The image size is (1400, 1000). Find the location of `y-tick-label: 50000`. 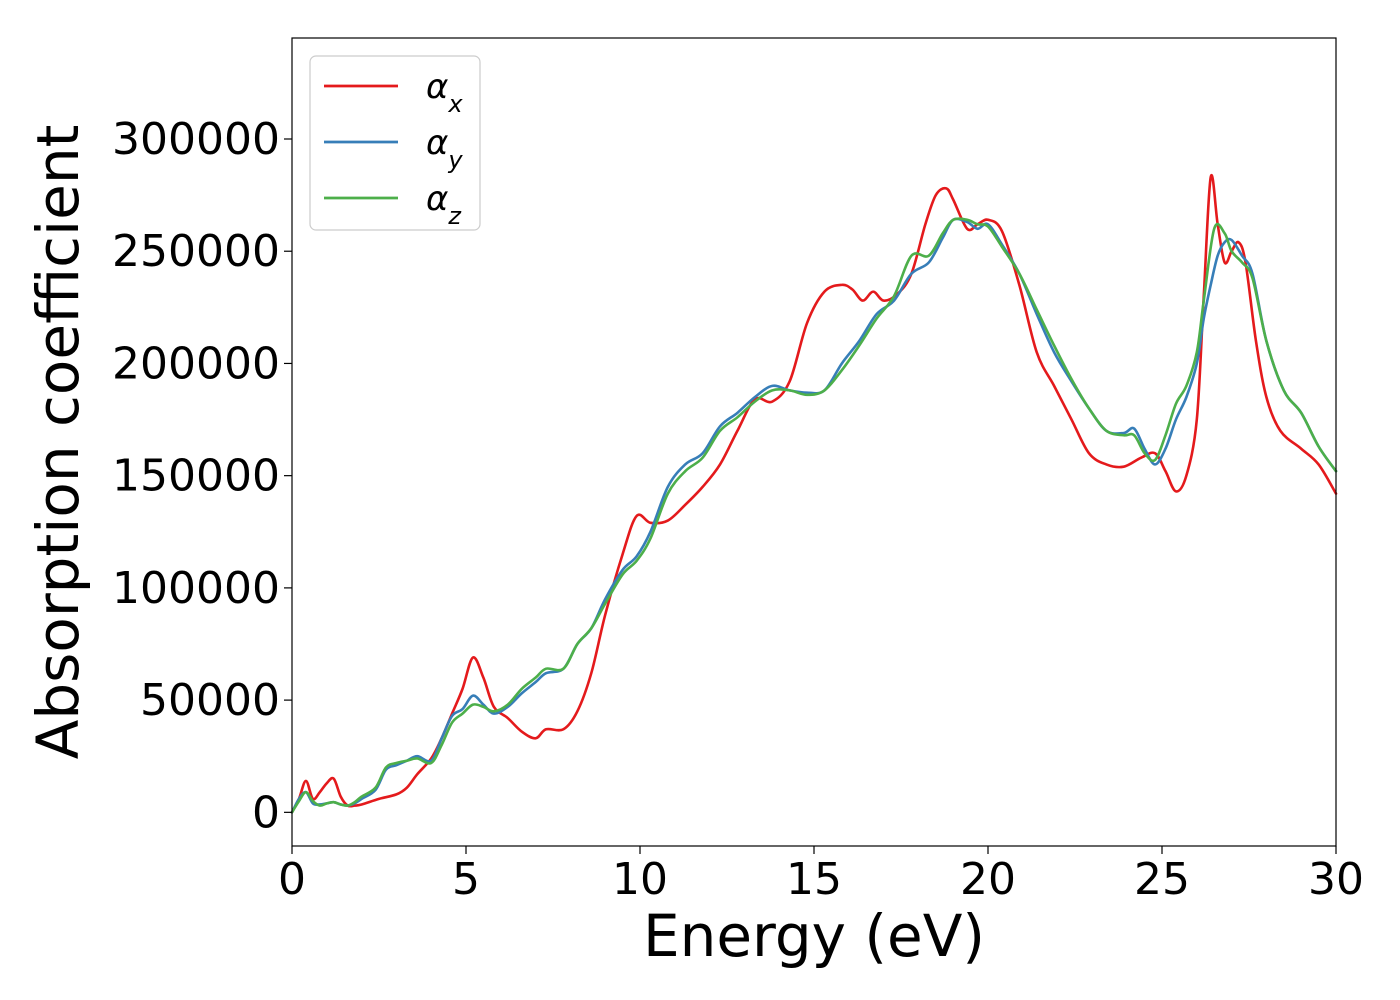

y-tick-label: 50000 is located at coordinates (210, 700).